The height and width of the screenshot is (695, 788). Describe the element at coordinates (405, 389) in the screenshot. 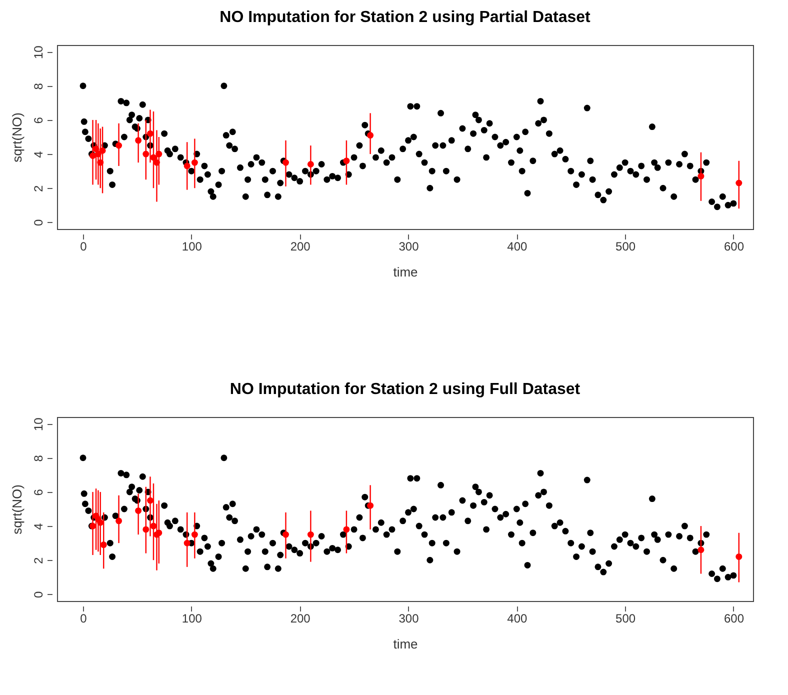

I see `chart-title: NO Imputation for Station 2 using Full Dataset` at that location.